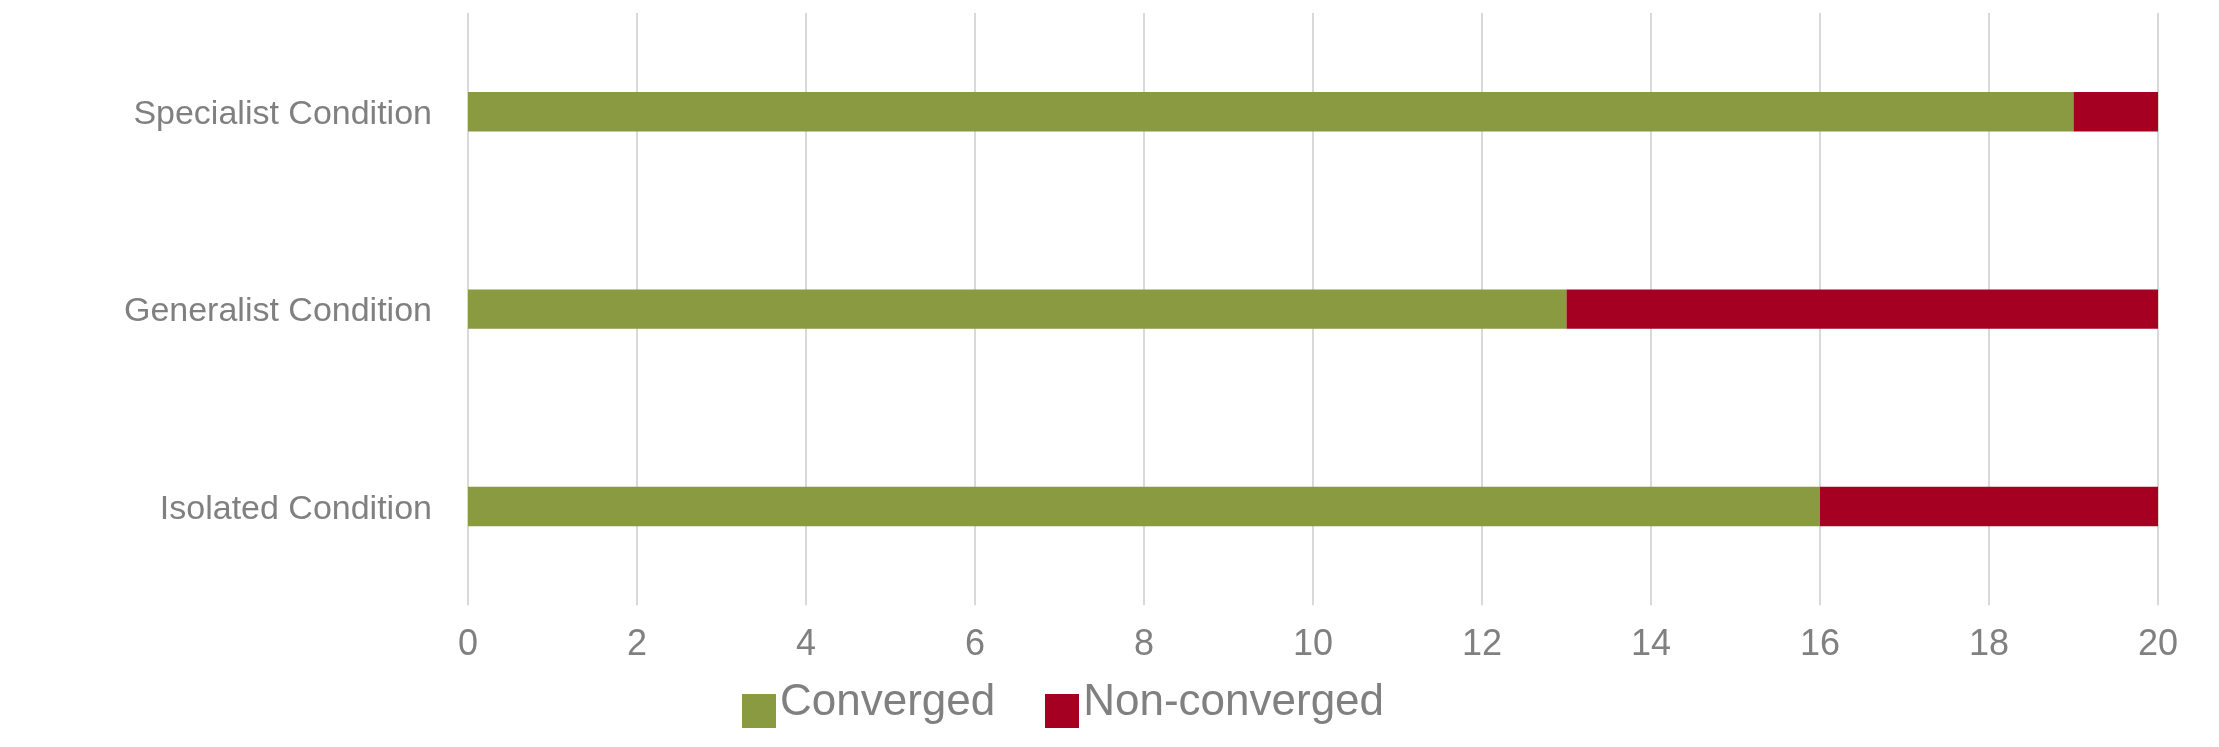 Image resolution: width=2219 pixels, height=747 pixels. What do you see at coordinates (2158, 642) in the screenshot?
I see `x-tick-label: 20` at bounding box center [2158, 642].